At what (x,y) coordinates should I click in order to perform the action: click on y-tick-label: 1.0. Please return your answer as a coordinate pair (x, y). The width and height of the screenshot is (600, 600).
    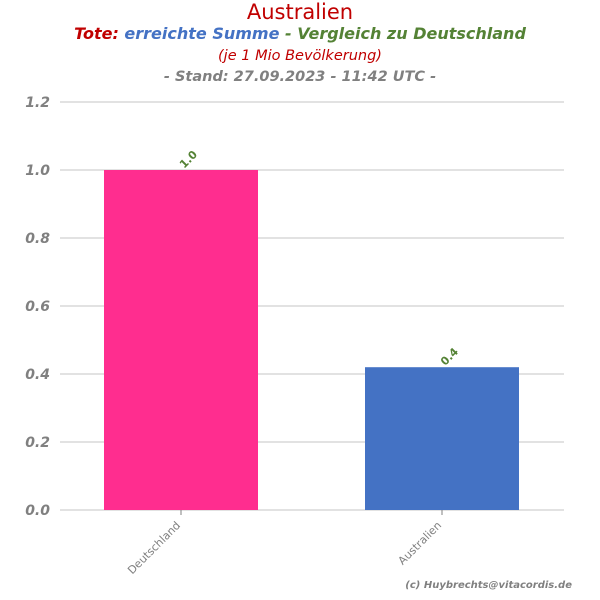
    Looking at the image, I should click on (37, 171).